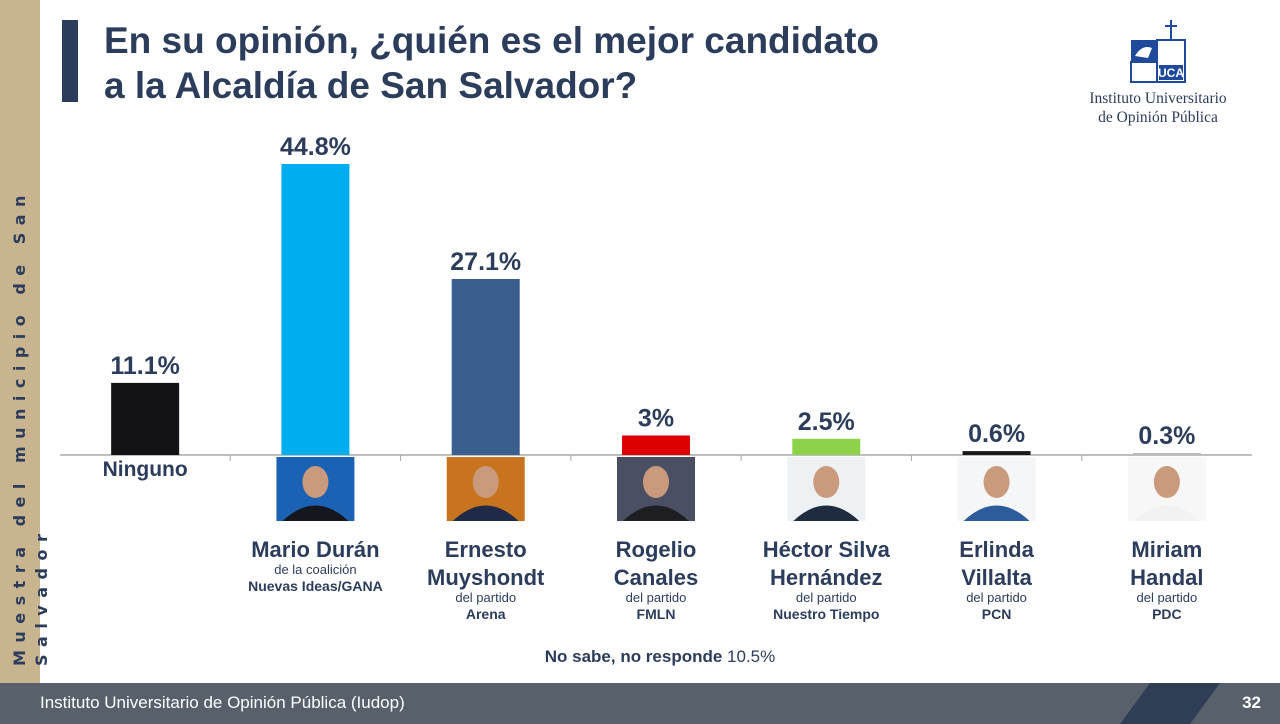 The width and height of the screenshot is (1280, 724). What do you see at coordinates (1158, 51) in the screenshot?
I see `uca-logo-icon: UCA` at bounding box center [1158, 51].